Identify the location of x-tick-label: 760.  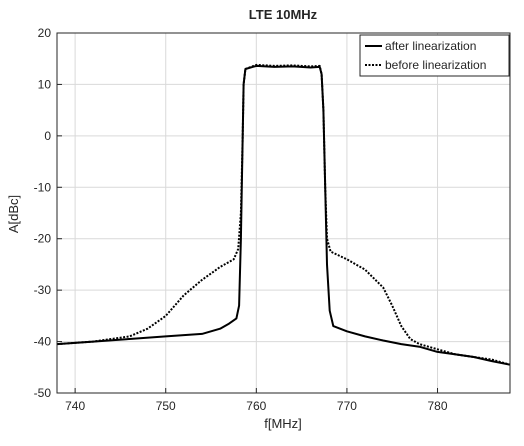
(256, 406).